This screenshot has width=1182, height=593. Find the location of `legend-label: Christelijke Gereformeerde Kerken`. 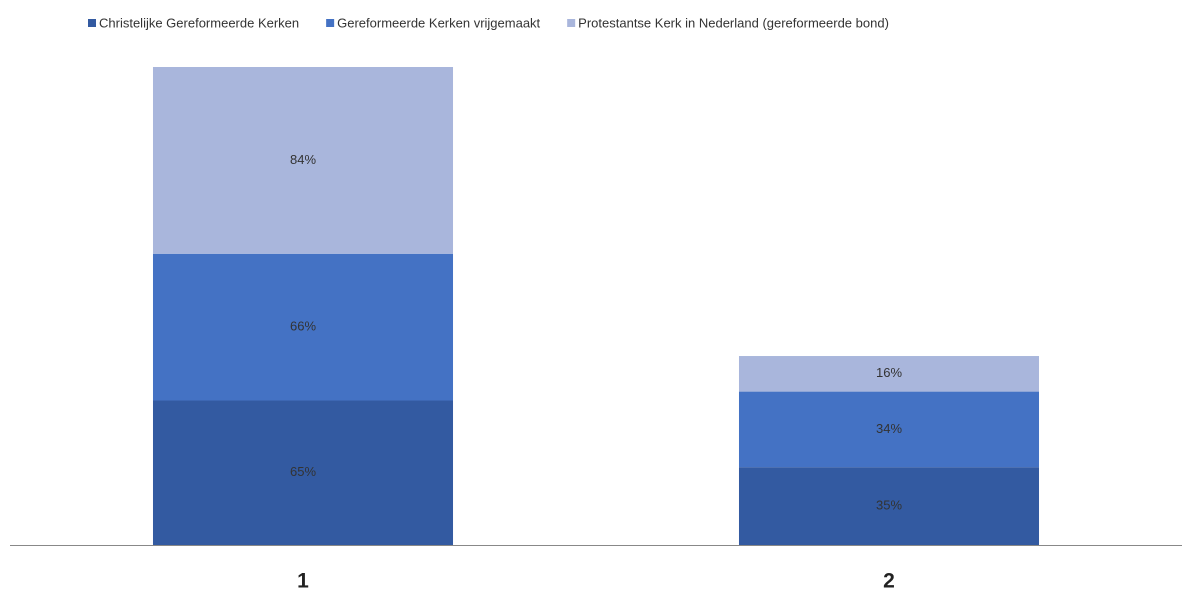

legend-label: Christelijke Gereformeerde Kerken is located at coordinates (199, 22).